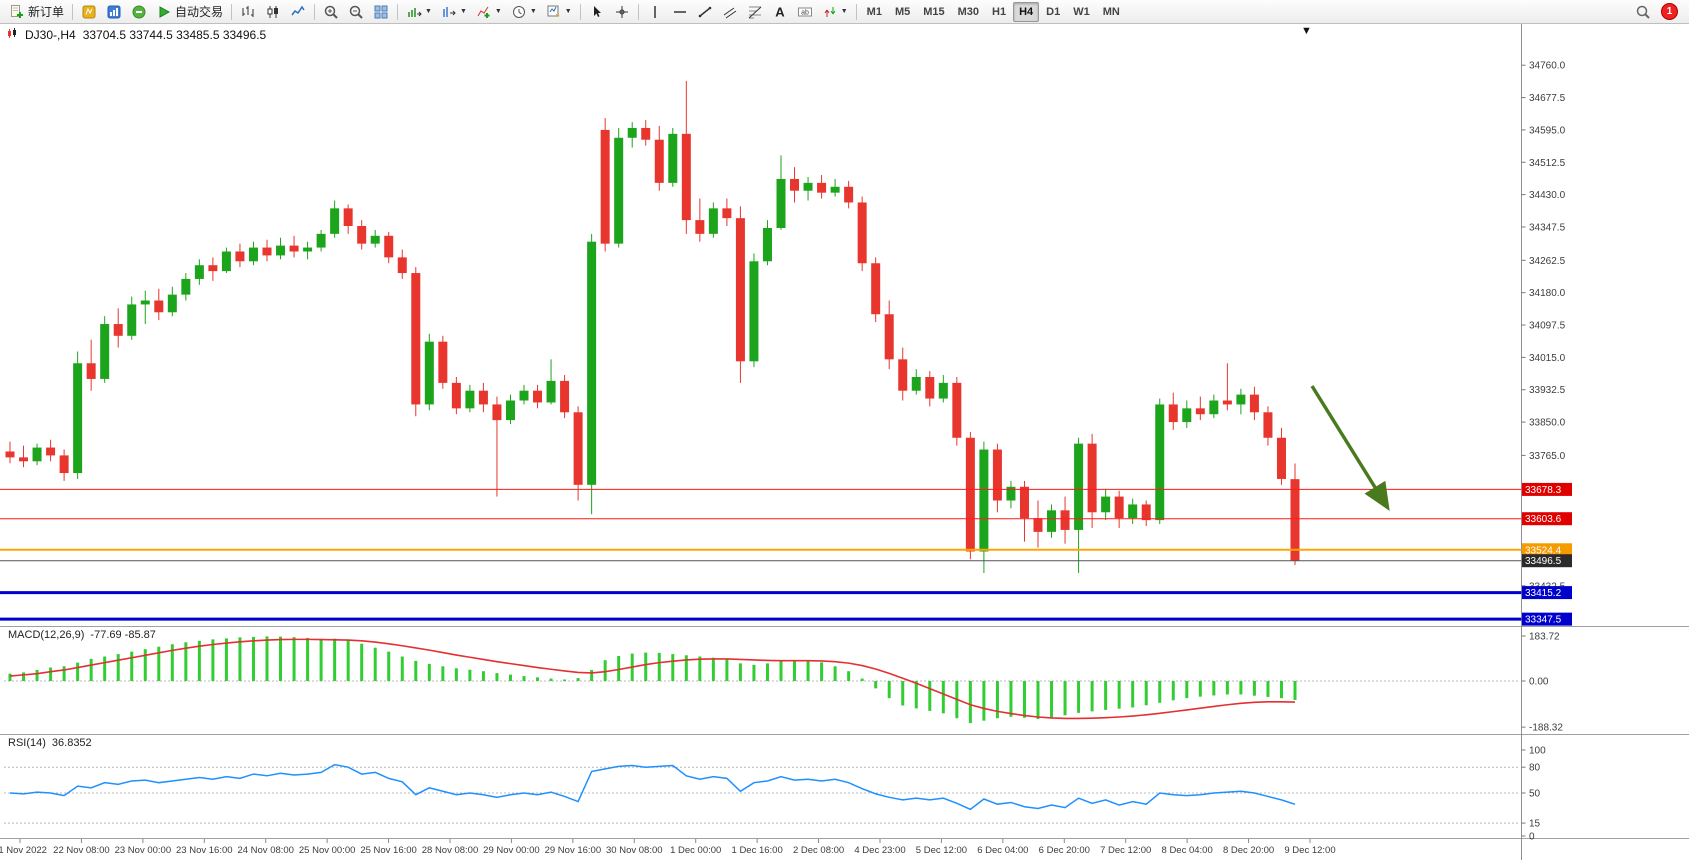 This screenshot has height=860, width=1689. What do you see at coordinates (757, 850) in the screenshot?
I see `time-axis-label: 1 Dec 16:00` at bounding box center [757, 850].